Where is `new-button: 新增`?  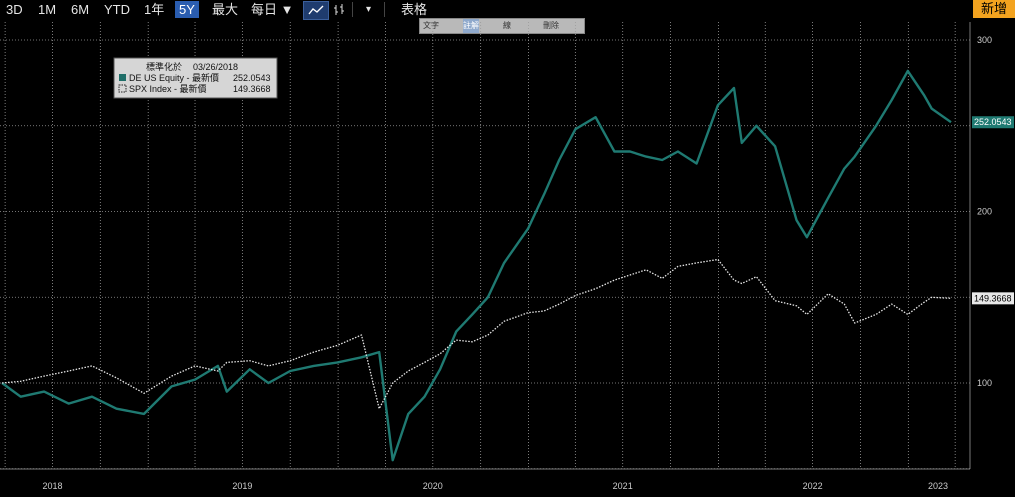 new-button: 新增 is located at coordinates (994, 9).